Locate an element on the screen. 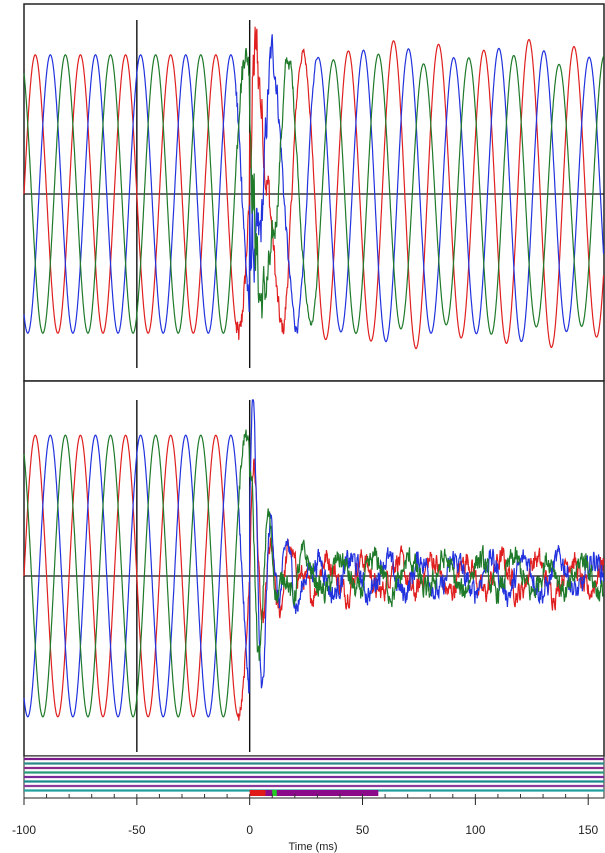 The image size is (605, 853). x-axis-title: Time (ms) is located at coordinates (312, 847).